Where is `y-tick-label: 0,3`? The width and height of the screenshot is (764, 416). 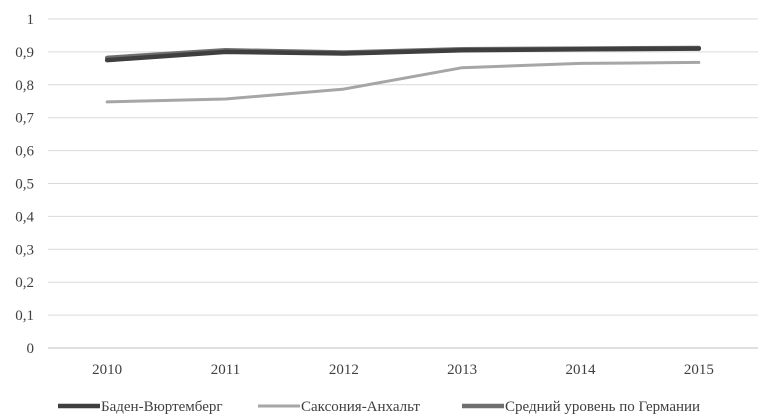
y-tick-label: 0,3 is located at coordinates (24, 250).